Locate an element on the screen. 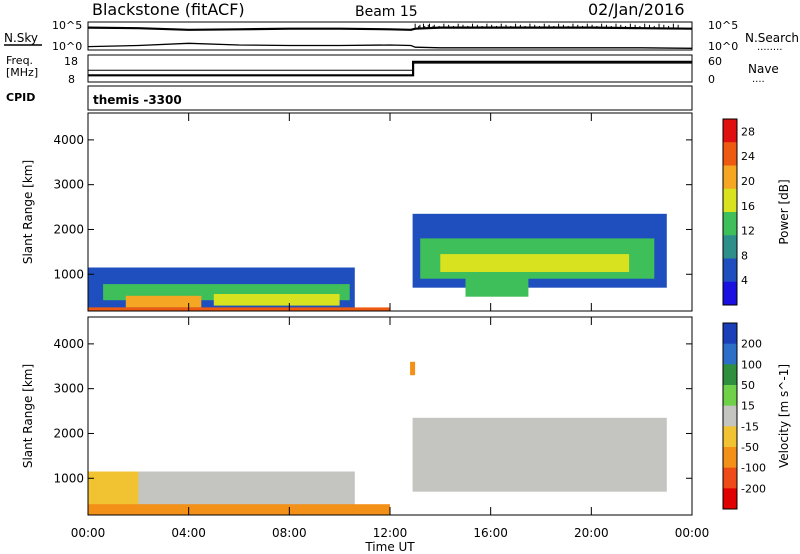  colorbar-tick-label: 28 is located at coordinates (748, 131).